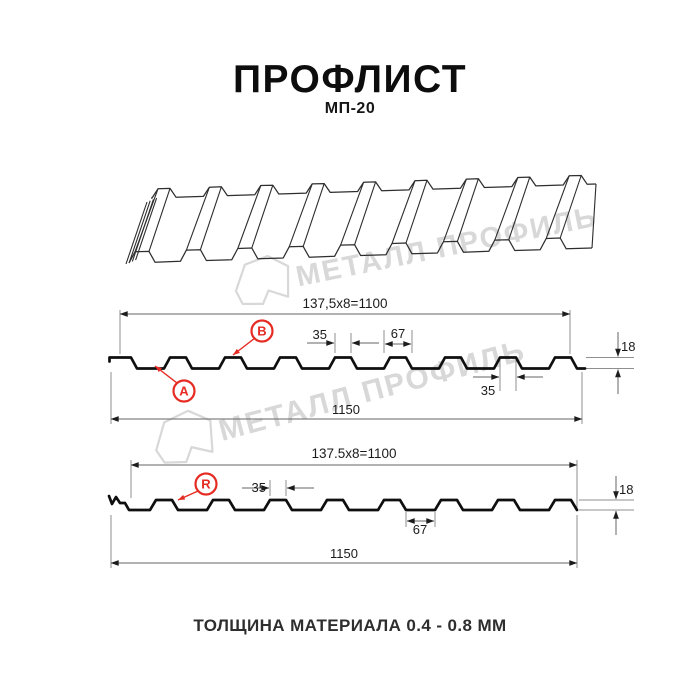  Describe the element at coordinates (345, 303) in the screenshot. I see `dim-module-label: 137,5x8=1100` at that location.